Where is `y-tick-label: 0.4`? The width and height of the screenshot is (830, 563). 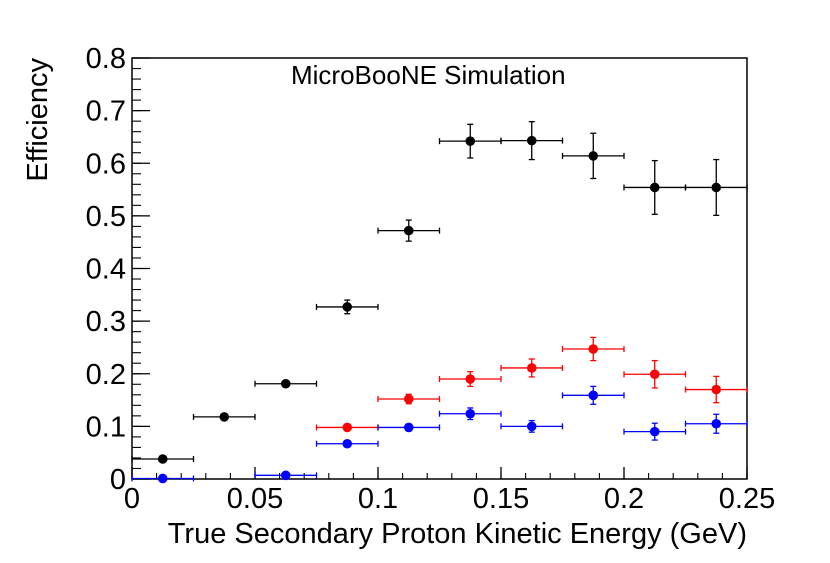 y-tick-label: 0.4 is located at coordinates (106, 270).